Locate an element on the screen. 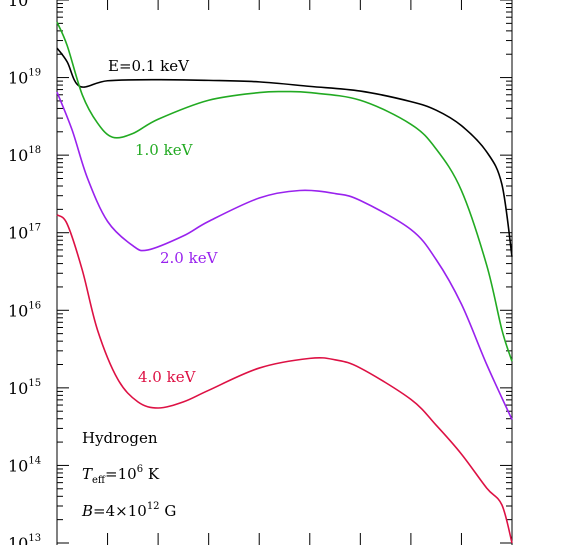 The image size is (571, 545). y-tick-exponent: 13 is located at coordinates (34, 538).